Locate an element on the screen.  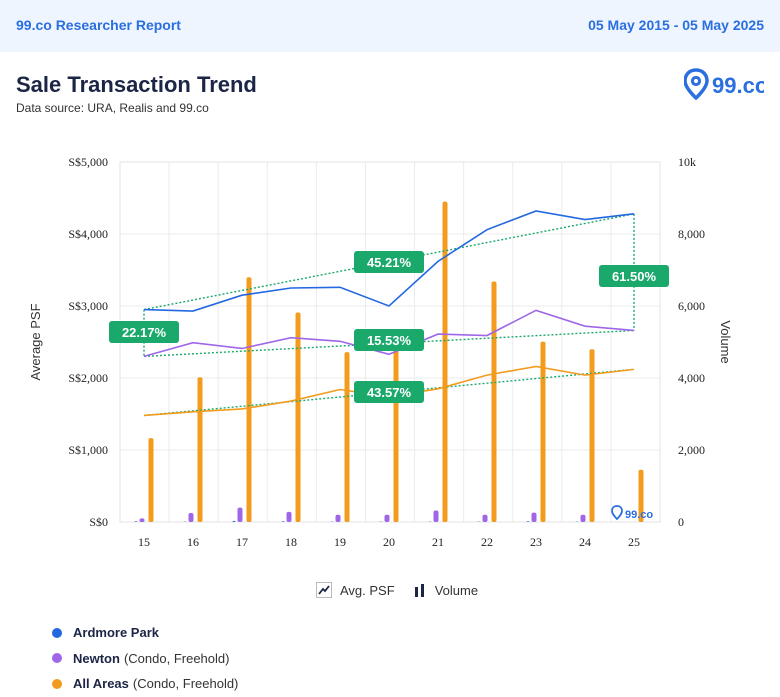
trend-badge-label: 15.53% is located at coordinates (389, 340).